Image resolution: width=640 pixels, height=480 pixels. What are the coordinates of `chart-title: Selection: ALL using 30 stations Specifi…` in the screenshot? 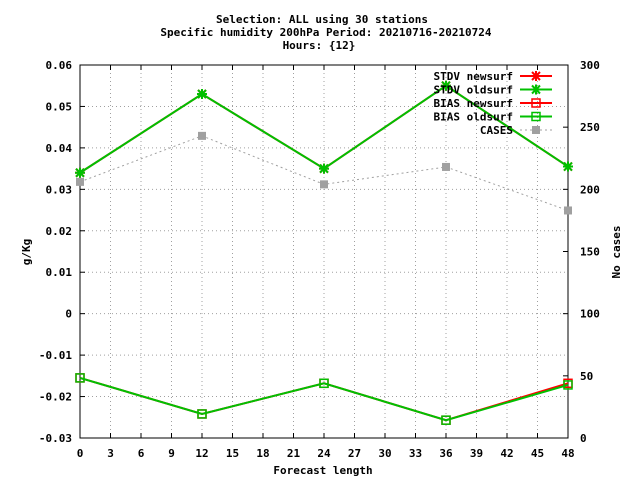 It's located at (326, 32).